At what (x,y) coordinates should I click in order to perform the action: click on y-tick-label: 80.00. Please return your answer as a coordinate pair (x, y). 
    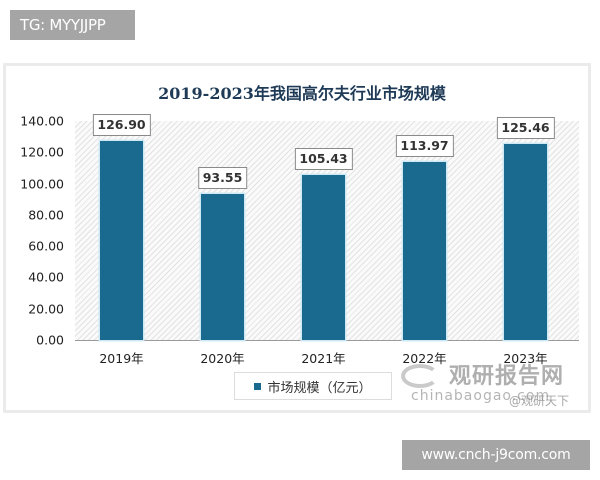
    Looking at the image, I should click on (46, 215).